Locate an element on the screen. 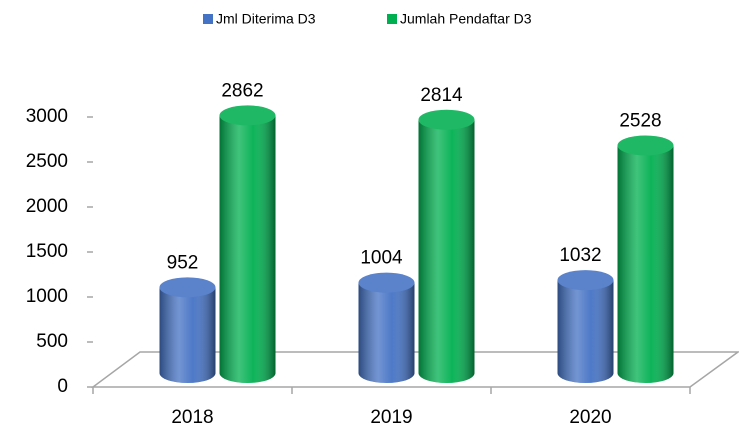 The height and width of the screenshot is (434, 739). data-label: 2862 is located at coordinates (242, 90).